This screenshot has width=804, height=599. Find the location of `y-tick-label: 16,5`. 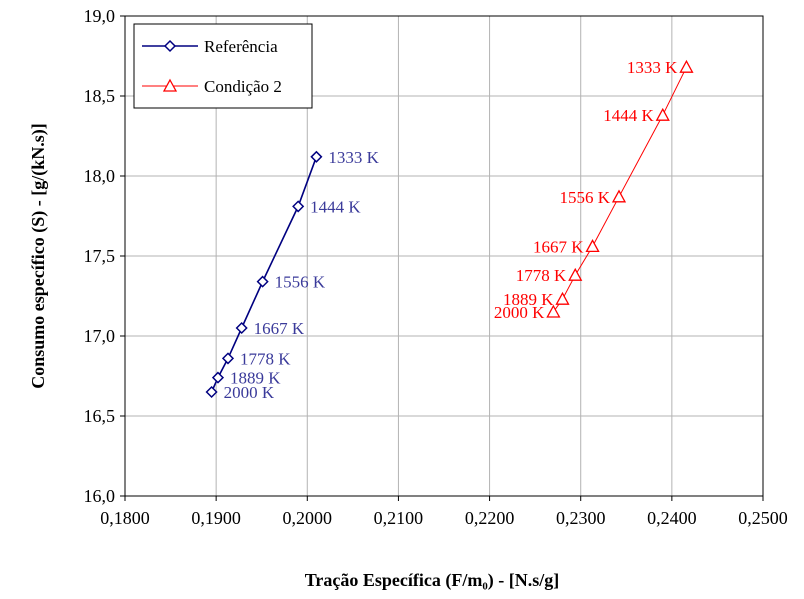

y-tick-label: 16,5 is located at coordinates (100, 416).